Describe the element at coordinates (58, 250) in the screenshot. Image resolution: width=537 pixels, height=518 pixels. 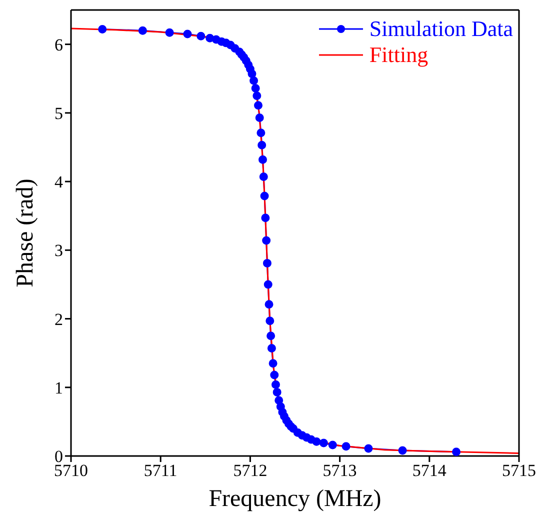
I see `y-tick-label: 3` at that location.